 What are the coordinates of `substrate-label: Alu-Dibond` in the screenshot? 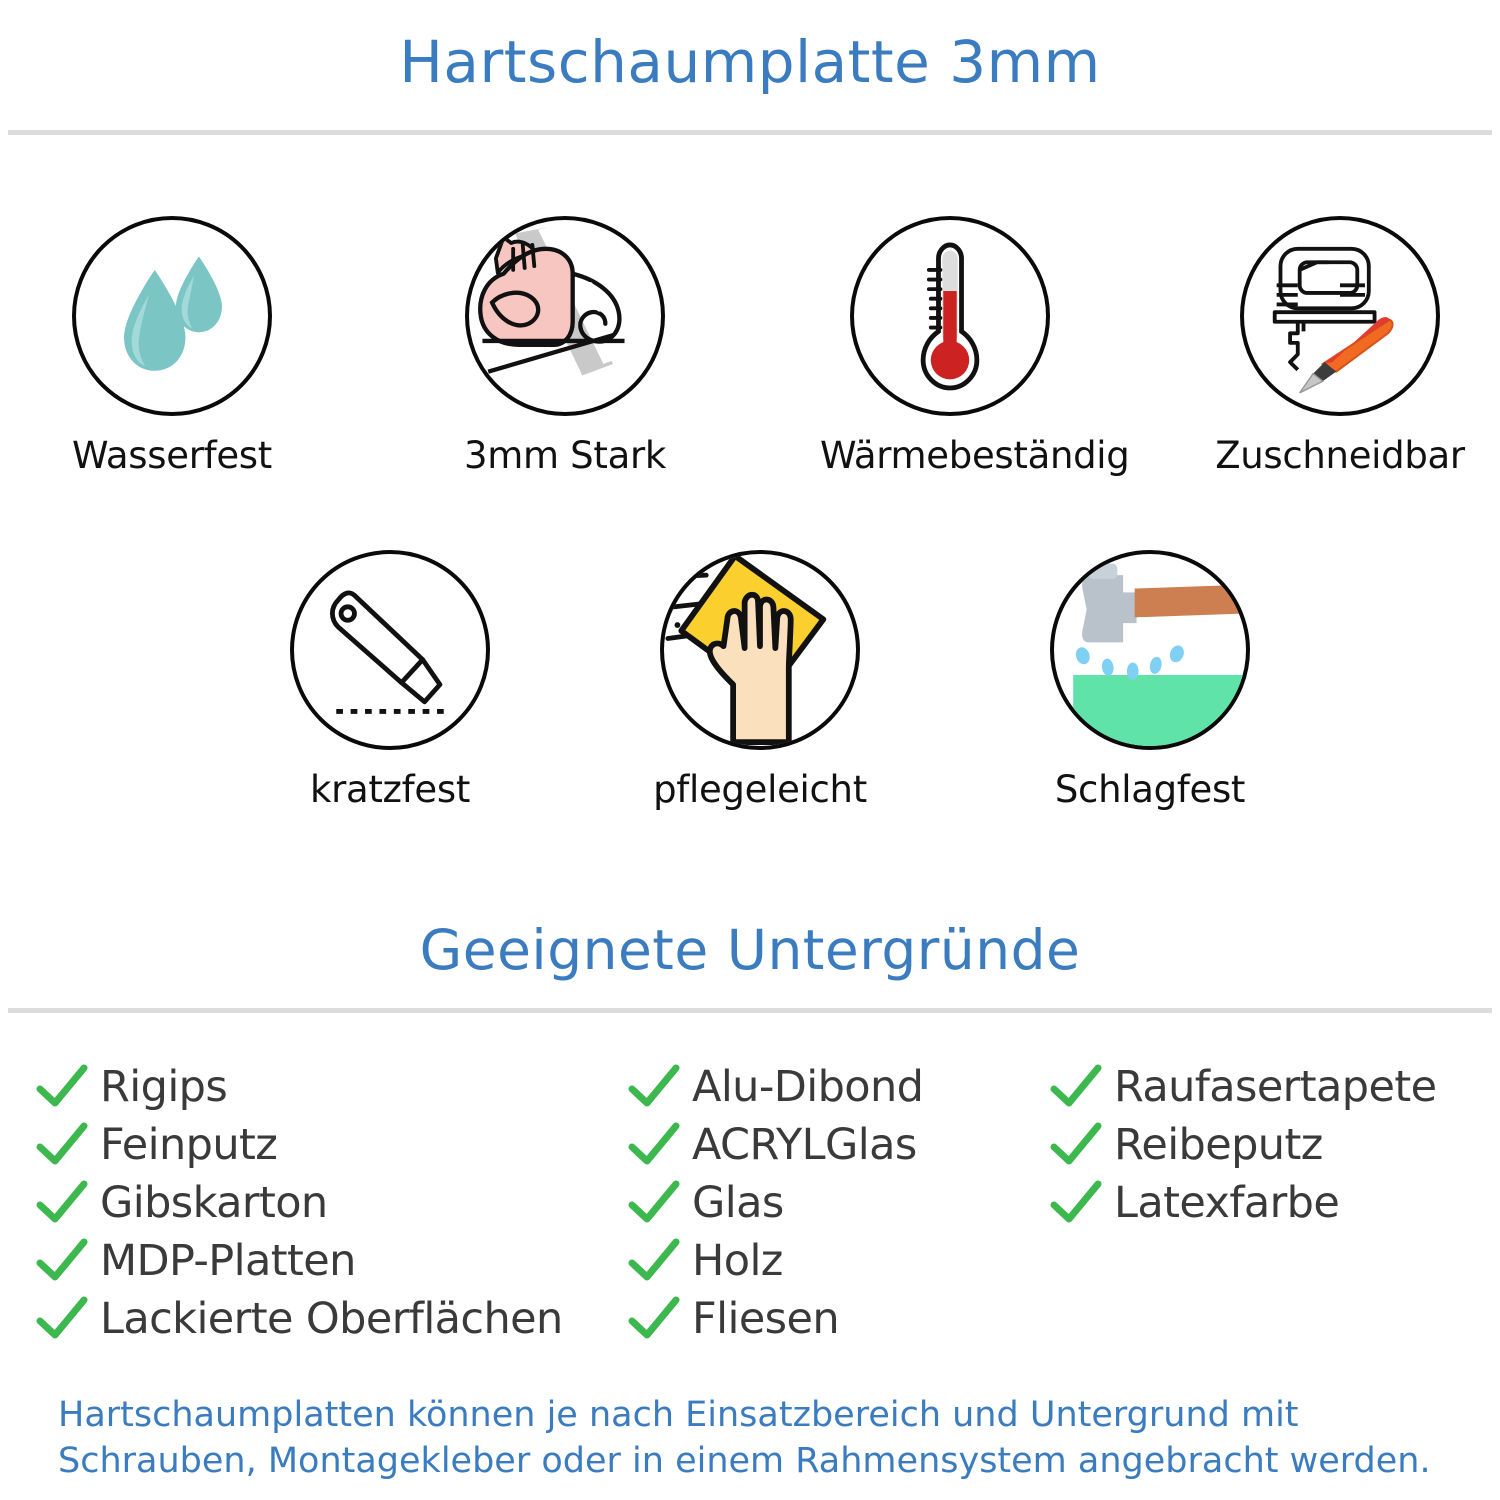 It's located at (808, 1086).